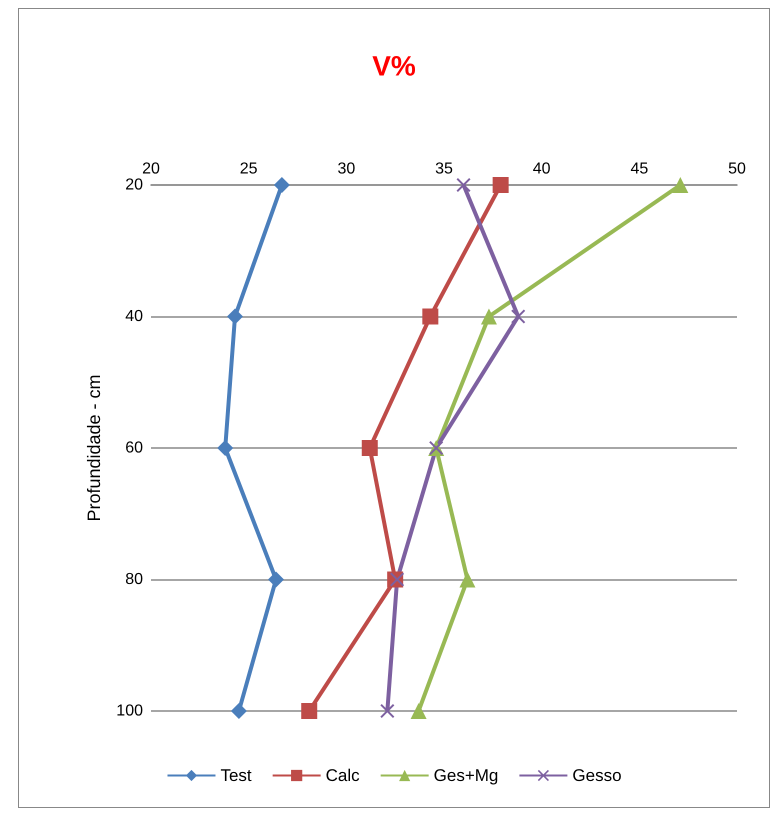  What do you see at coordinates (346, 169) in the screenshot?
I see `x-tick-label: 30` at bounding box center [346, 169].